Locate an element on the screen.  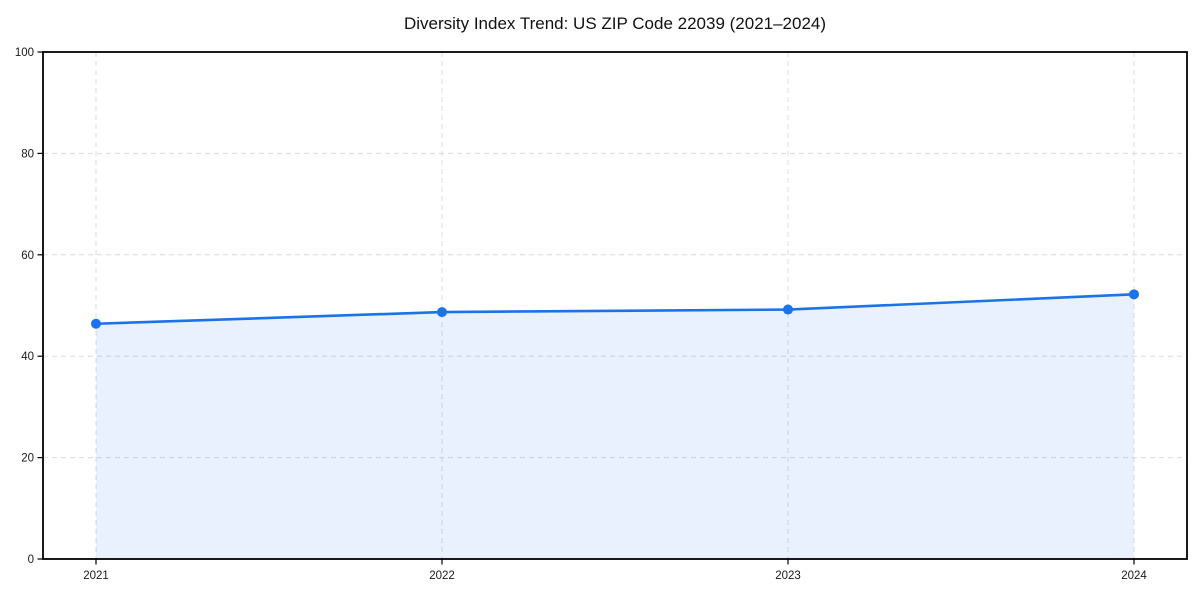
x-tick-label: 2024 is located at coordinates (1134, 576).